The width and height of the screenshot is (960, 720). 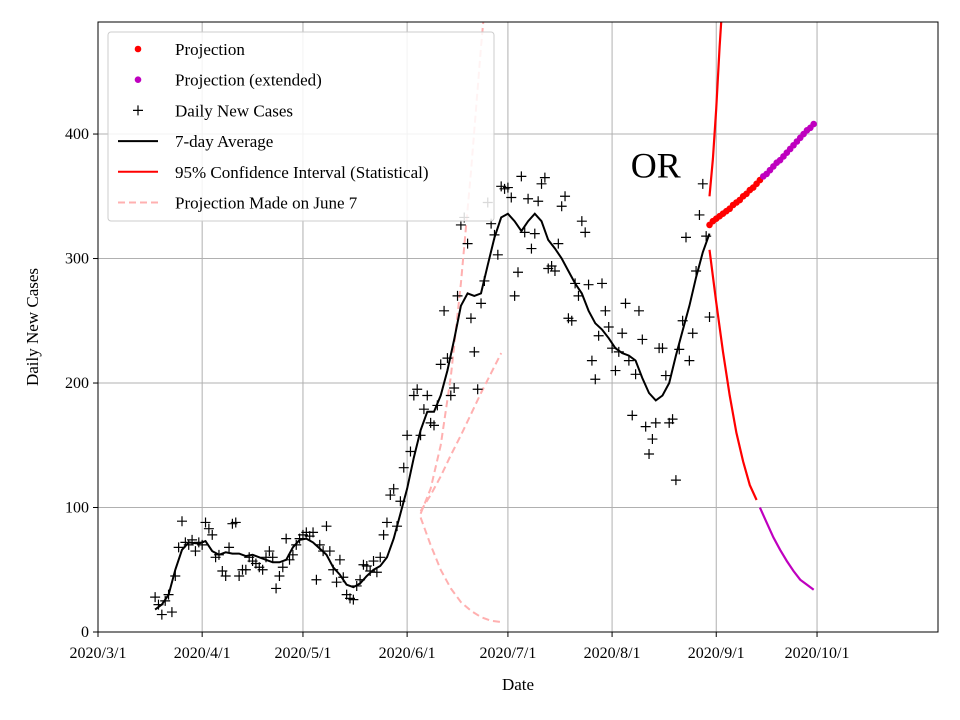 I want to click on state-annotation: OR, so click(x=656, y=166).